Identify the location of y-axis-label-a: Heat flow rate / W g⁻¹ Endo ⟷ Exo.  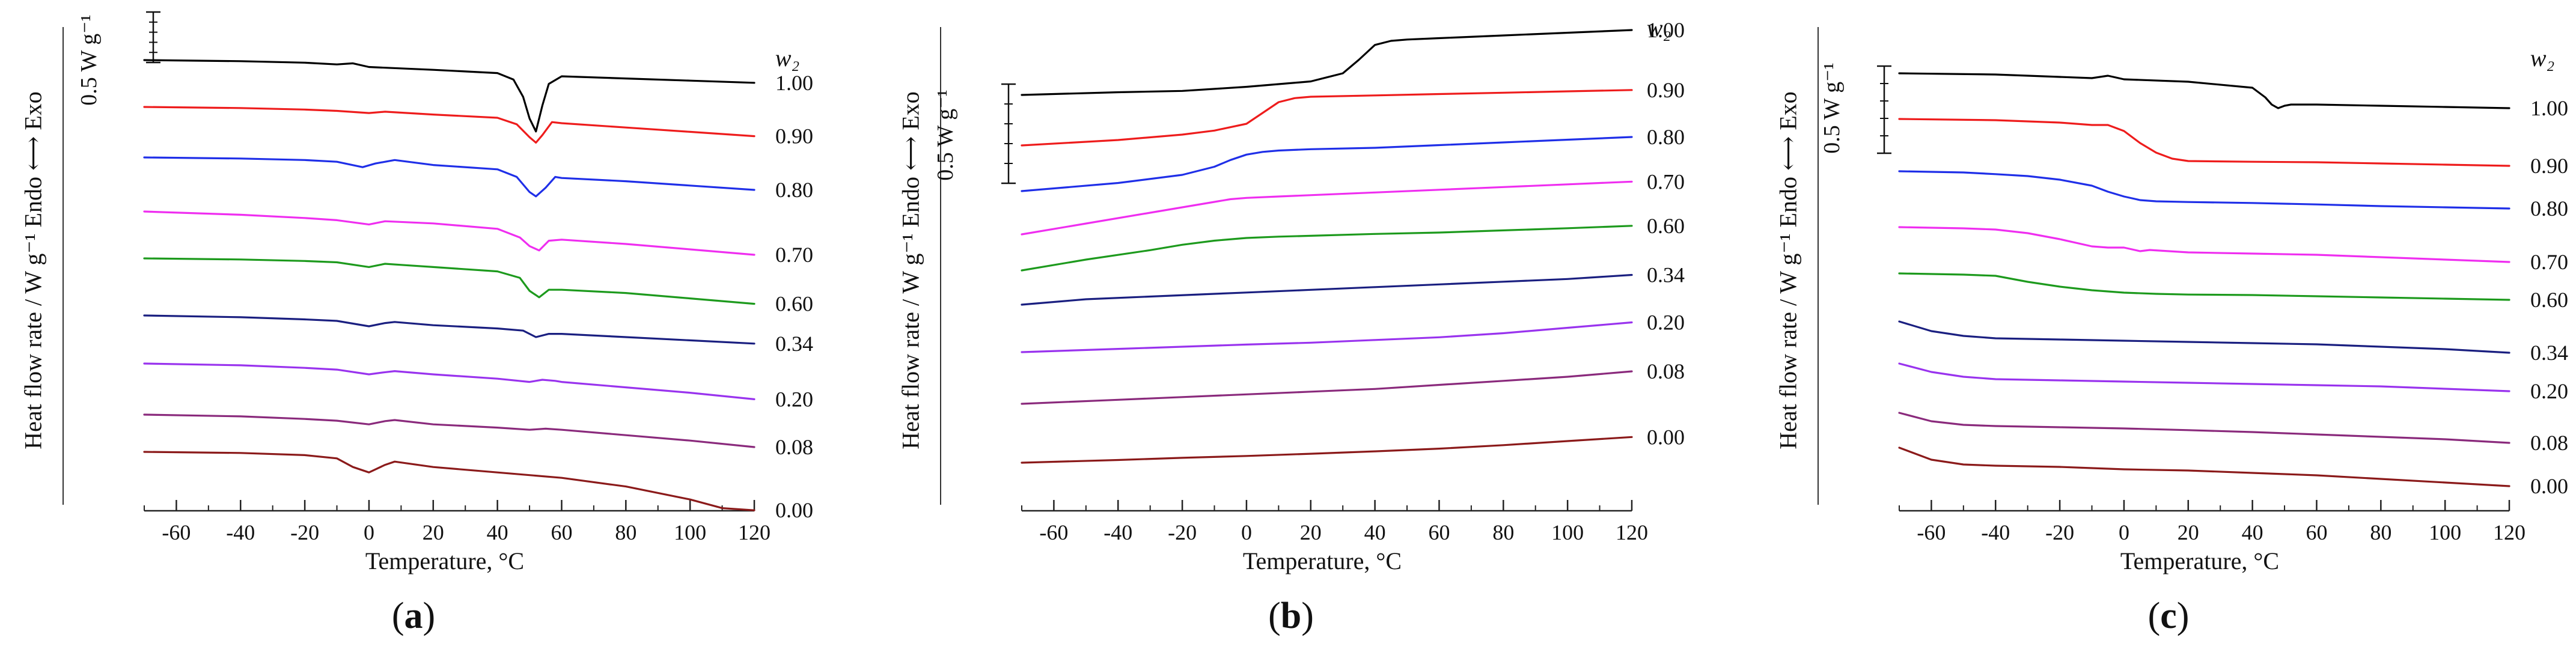
(33, 270).